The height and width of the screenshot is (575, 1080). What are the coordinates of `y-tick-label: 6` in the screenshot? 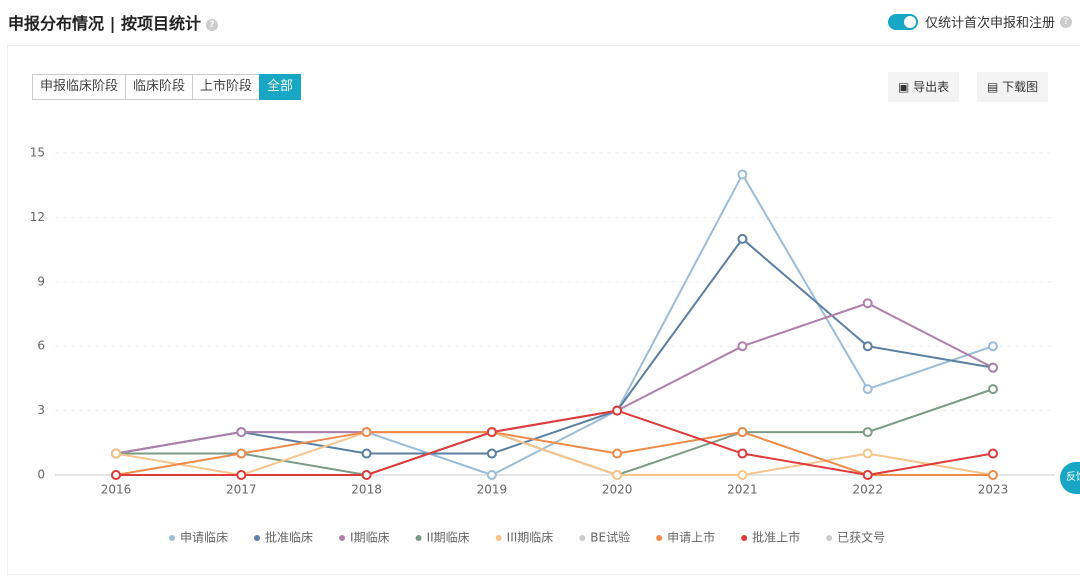 It's located at (41, 346).